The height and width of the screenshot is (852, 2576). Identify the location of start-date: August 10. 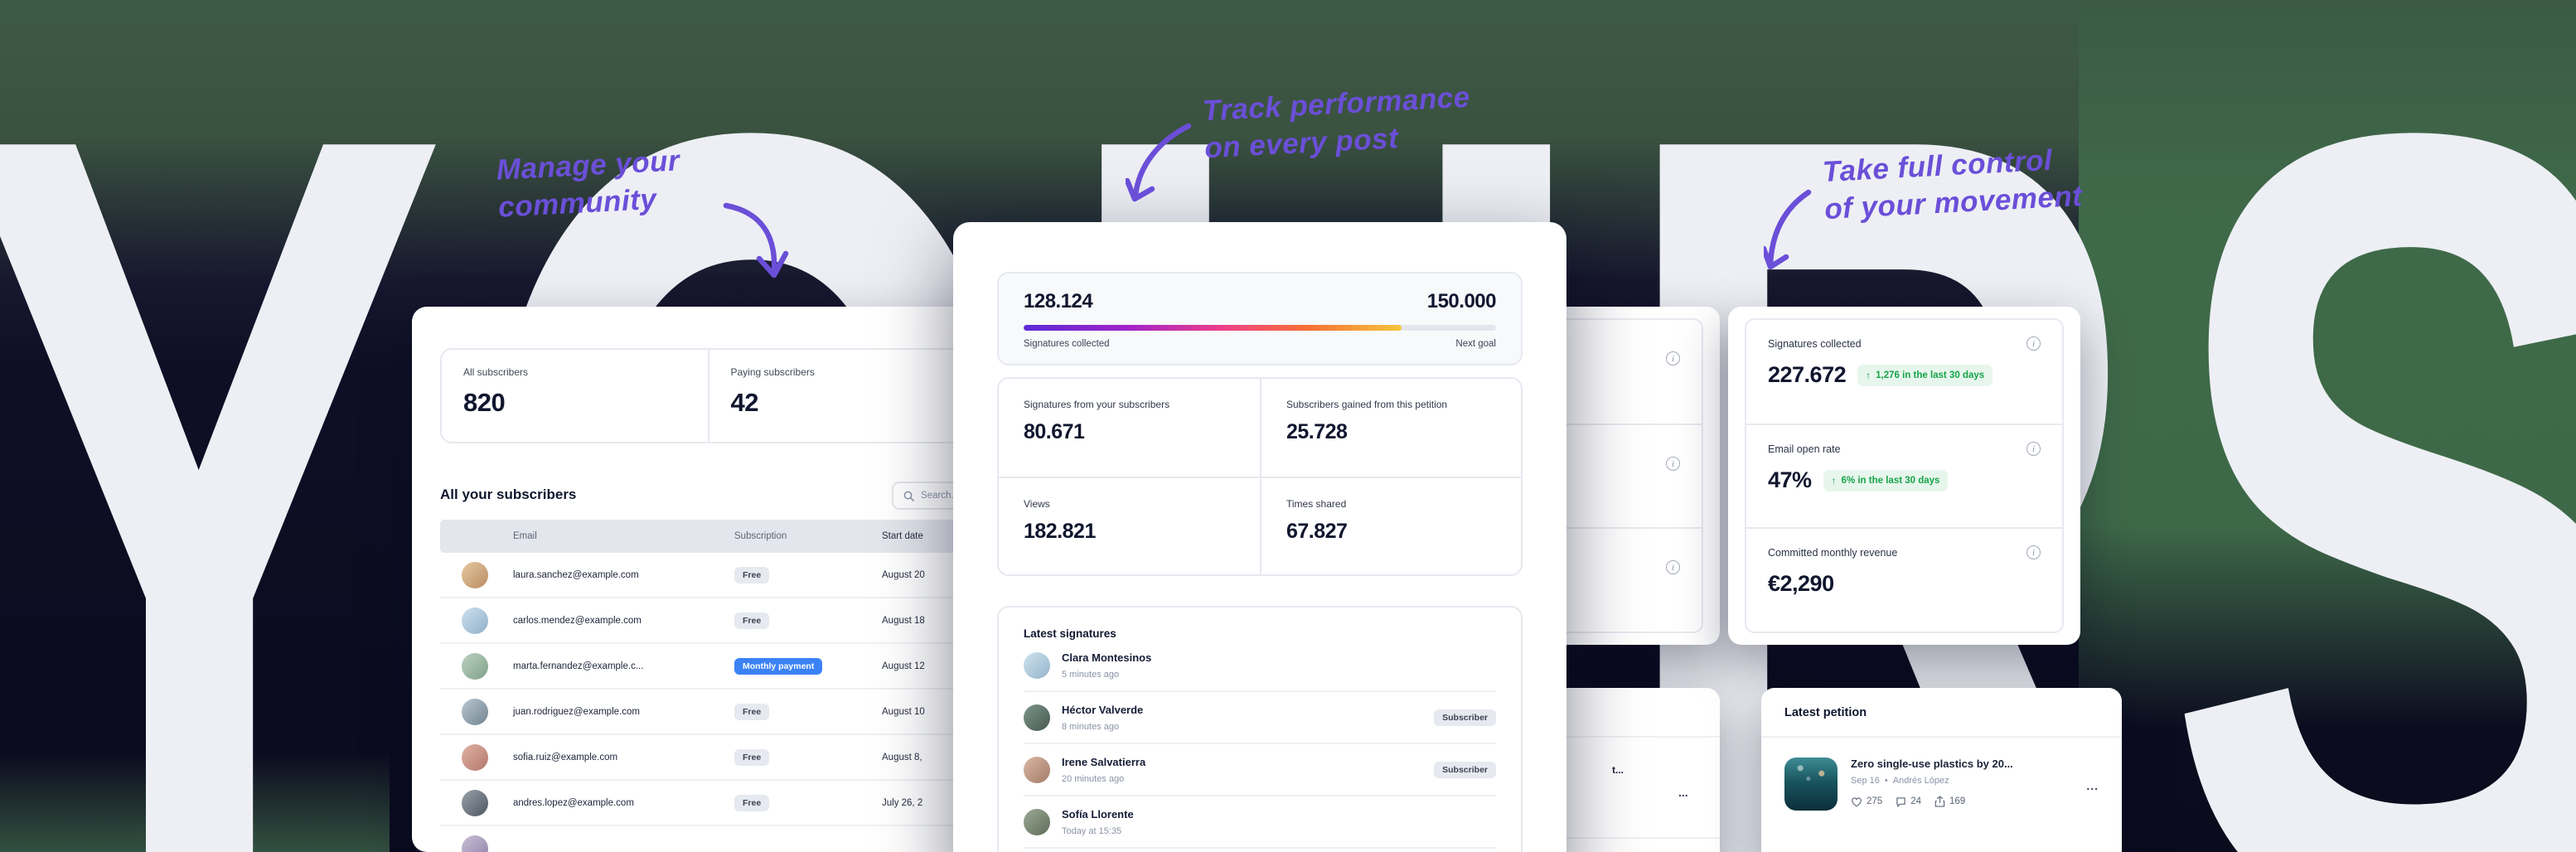
(903, 712).